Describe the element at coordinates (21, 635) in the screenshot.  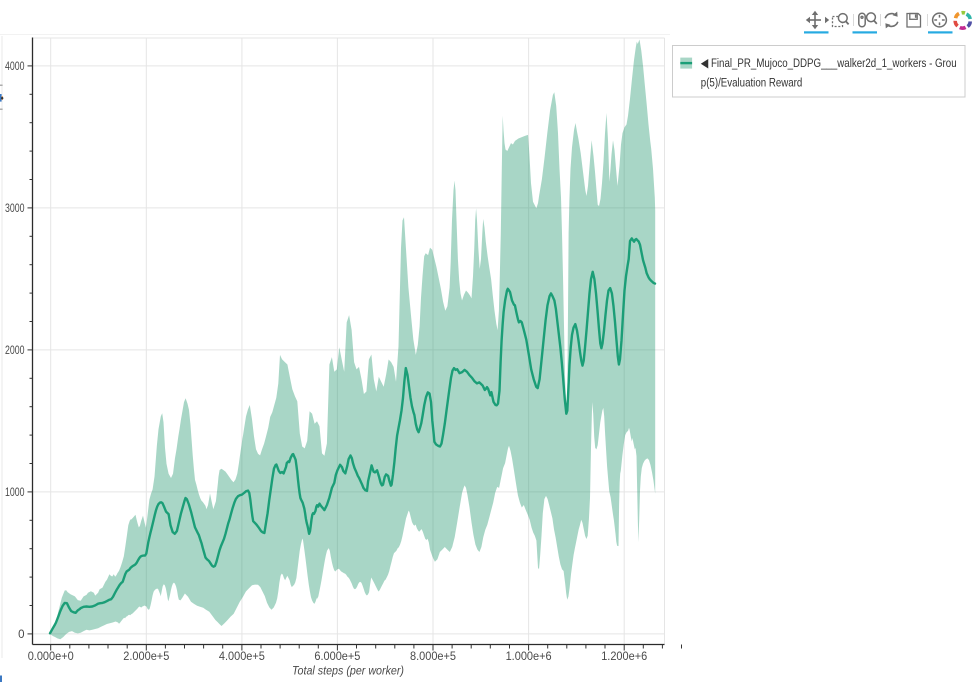
I see `svg-text: 0` at that location.